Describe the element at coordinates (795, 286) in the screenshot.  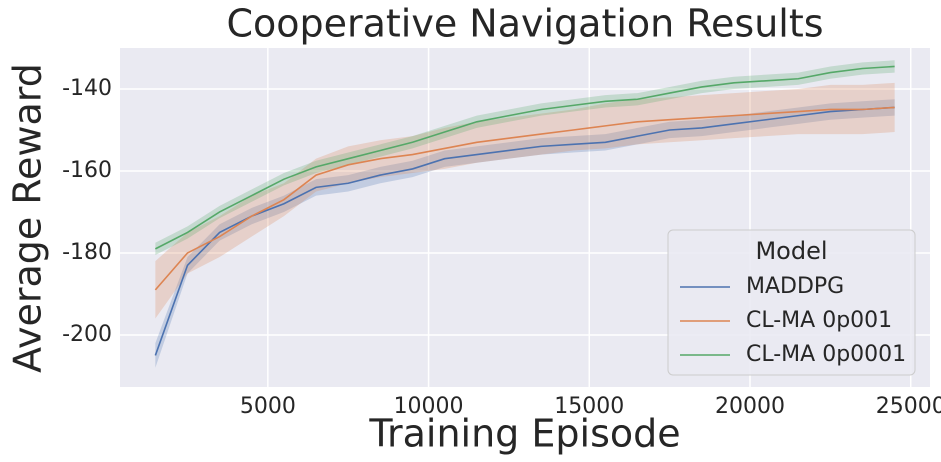
I see `legend-label: MADDPG` at that location.